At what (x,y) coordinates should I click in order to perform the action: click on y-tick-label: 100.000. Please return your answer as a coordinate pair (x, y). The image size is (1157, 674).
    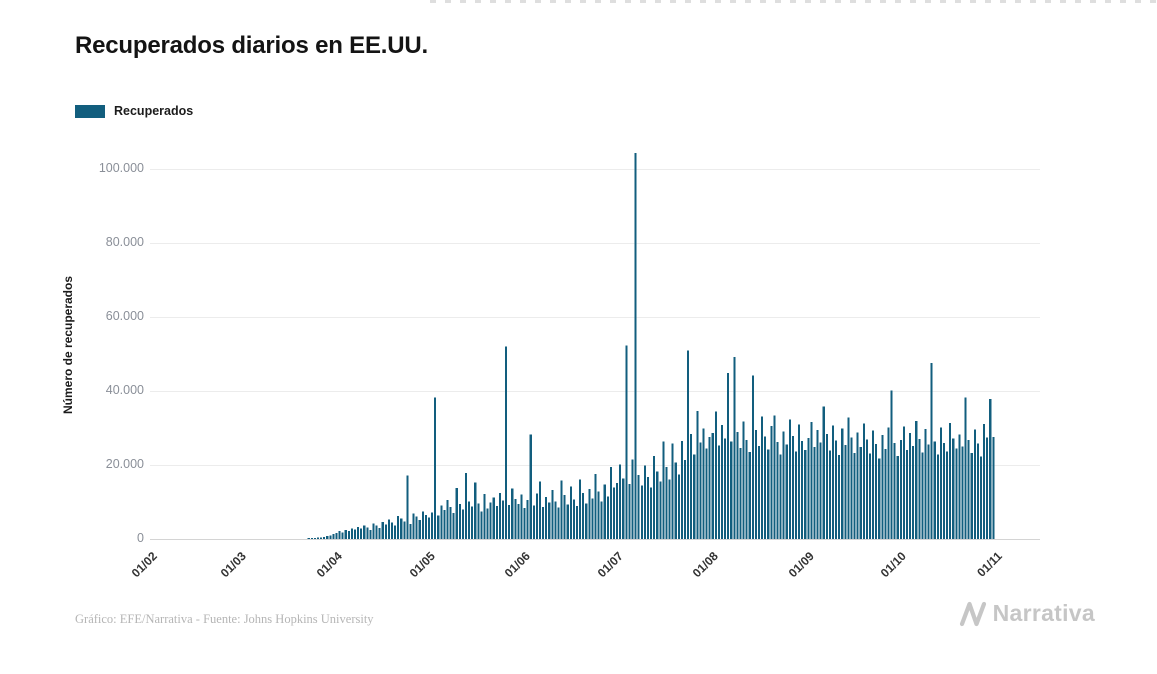
    Looking at the image, I should click on (121, 168).